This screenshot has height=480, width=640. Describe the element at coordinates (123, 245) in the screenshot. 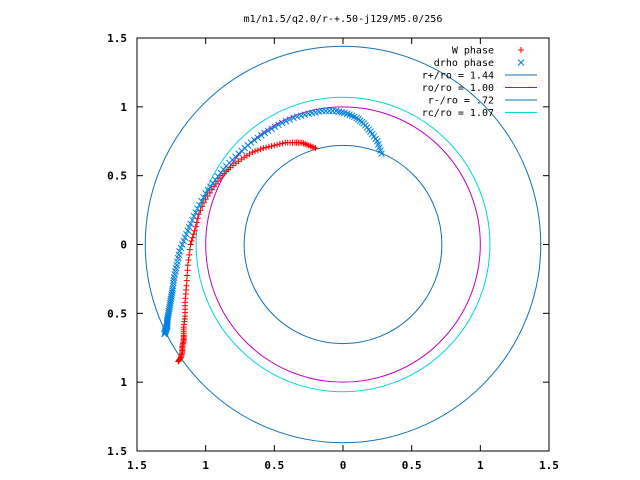

I see `y-tick-label: 0` at that location.